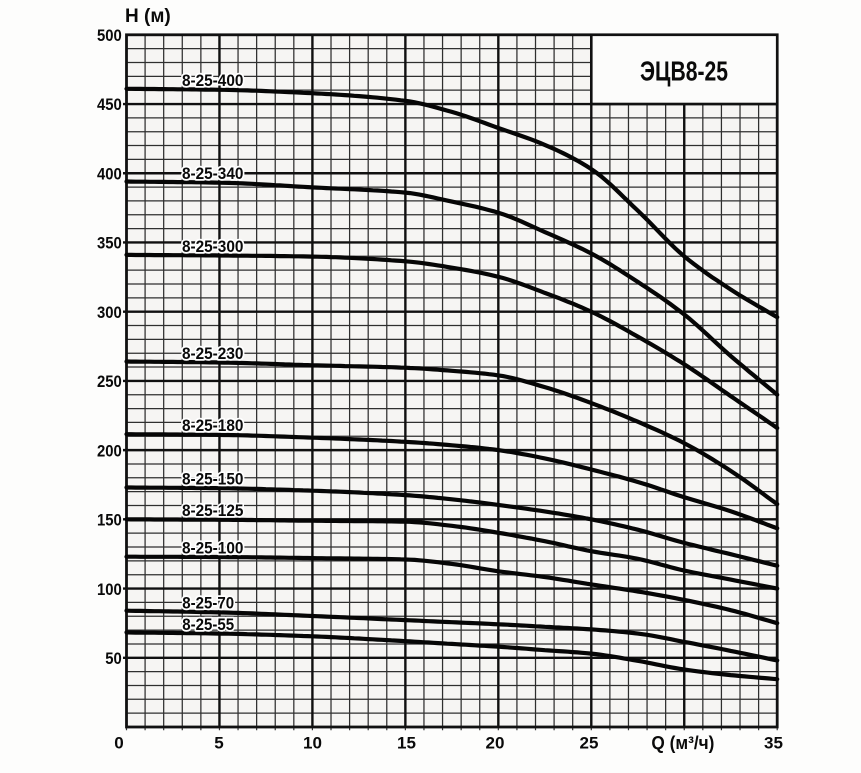 The width and height of the screenshot is (861, 773). Describe the element at coordinates (213, 353) in the screenshot. I see `svg-text: 8-25-230` at that location.